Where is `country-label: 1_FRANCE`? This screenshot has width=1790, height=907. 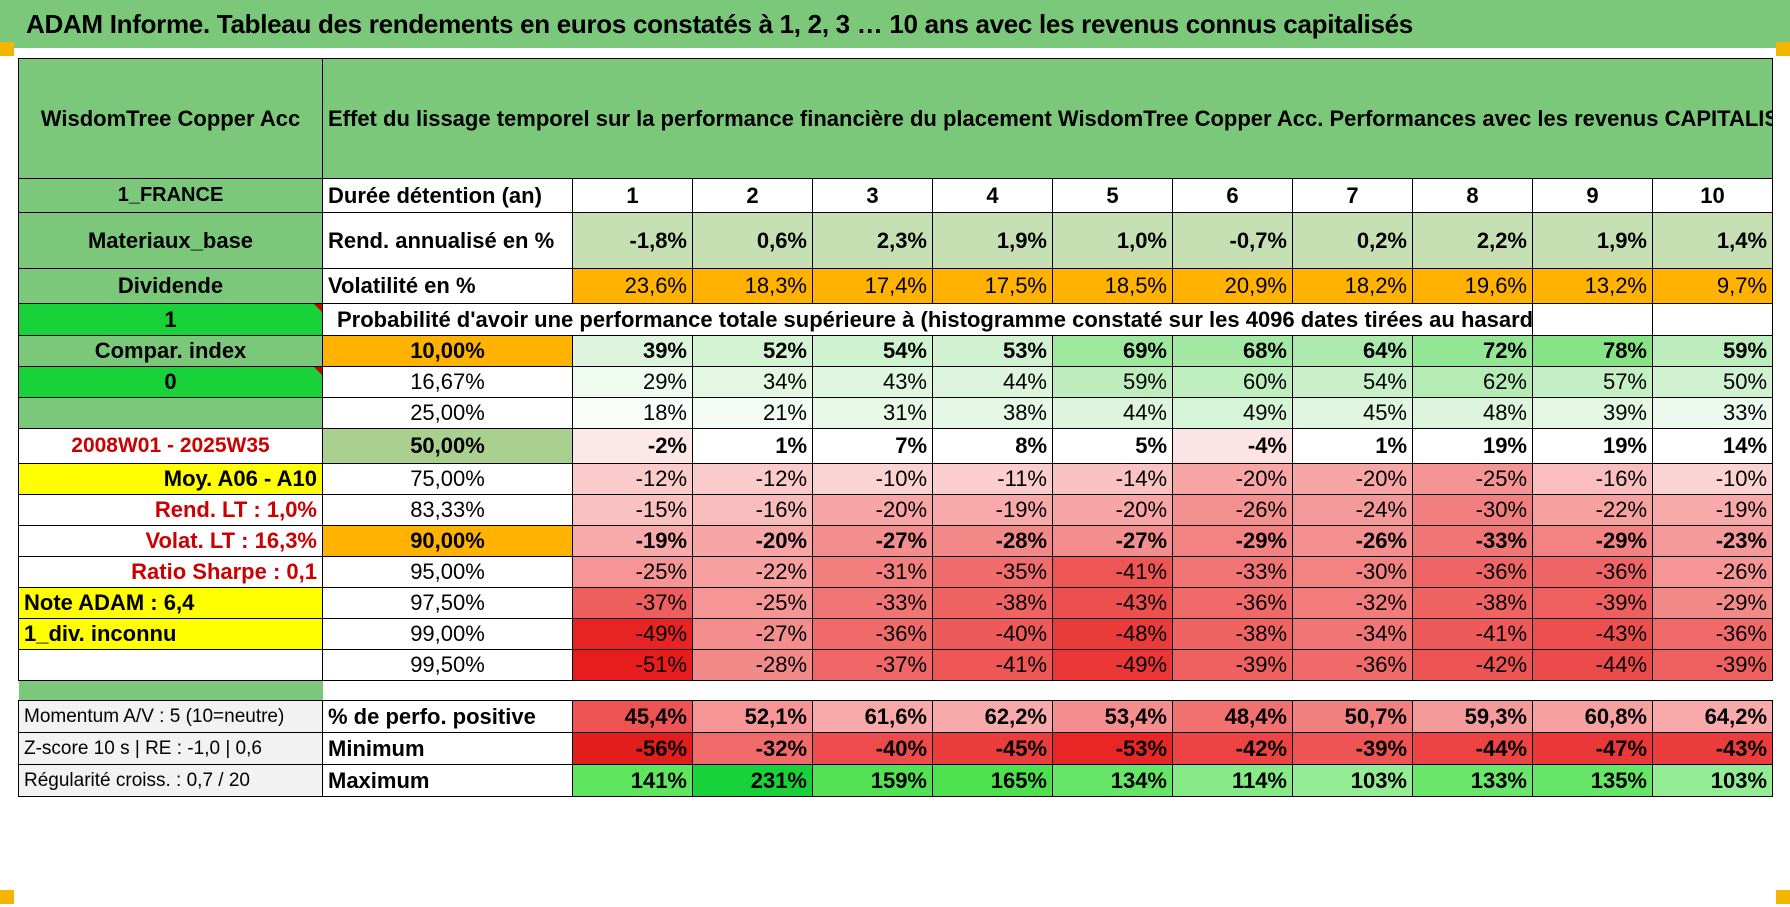 country-label: 1_FRANCE is located at coordinates (170, 195).